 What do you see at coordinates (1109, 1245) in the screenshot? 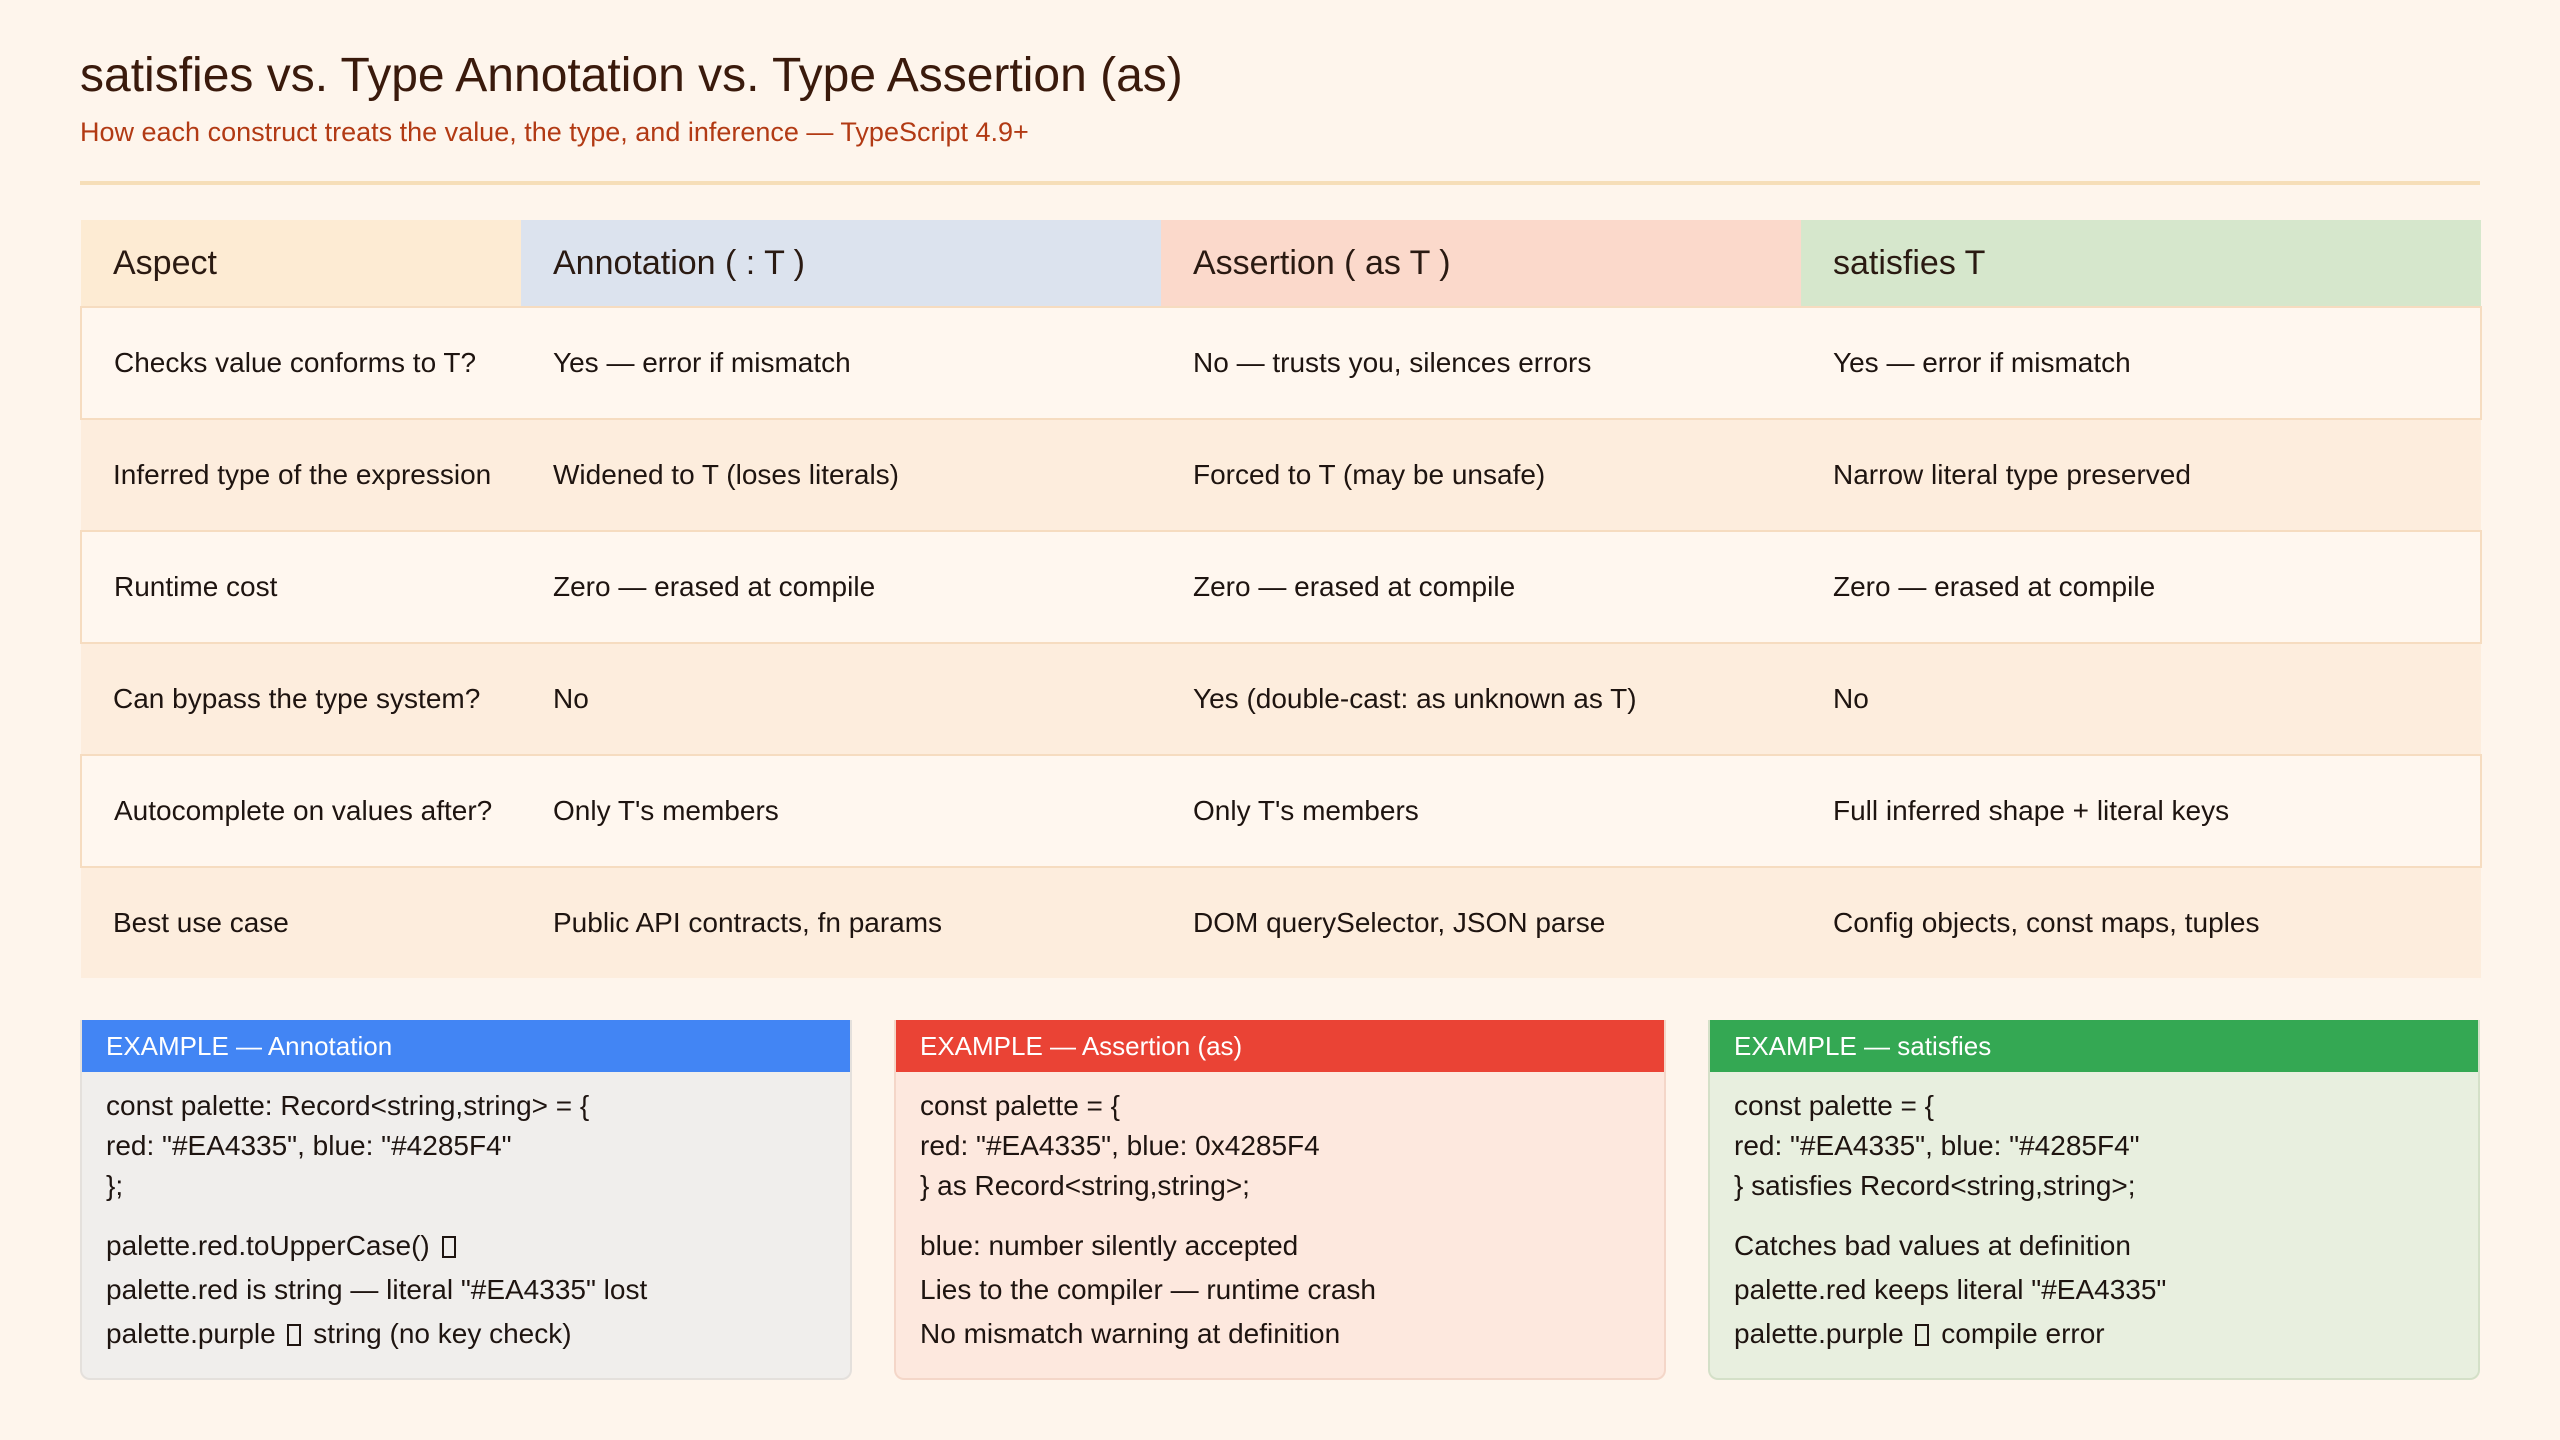
I see `example-note: blue: number silently accepted` at bounding box center [1109, 1245].